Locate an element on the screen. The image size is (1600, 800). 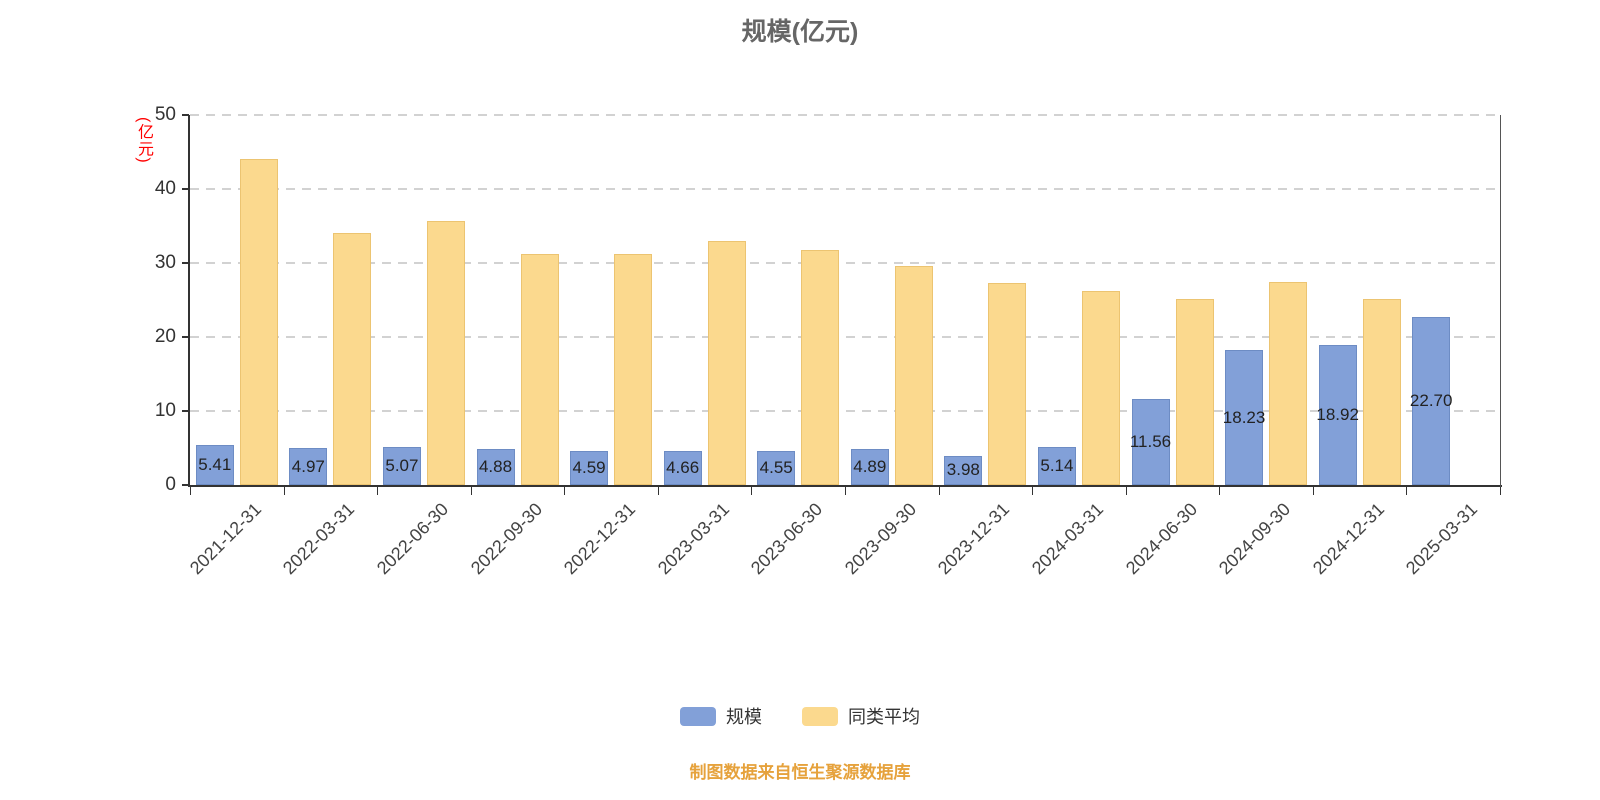
y-axis-tick-label: 30 is located at coordinates (165, 262).